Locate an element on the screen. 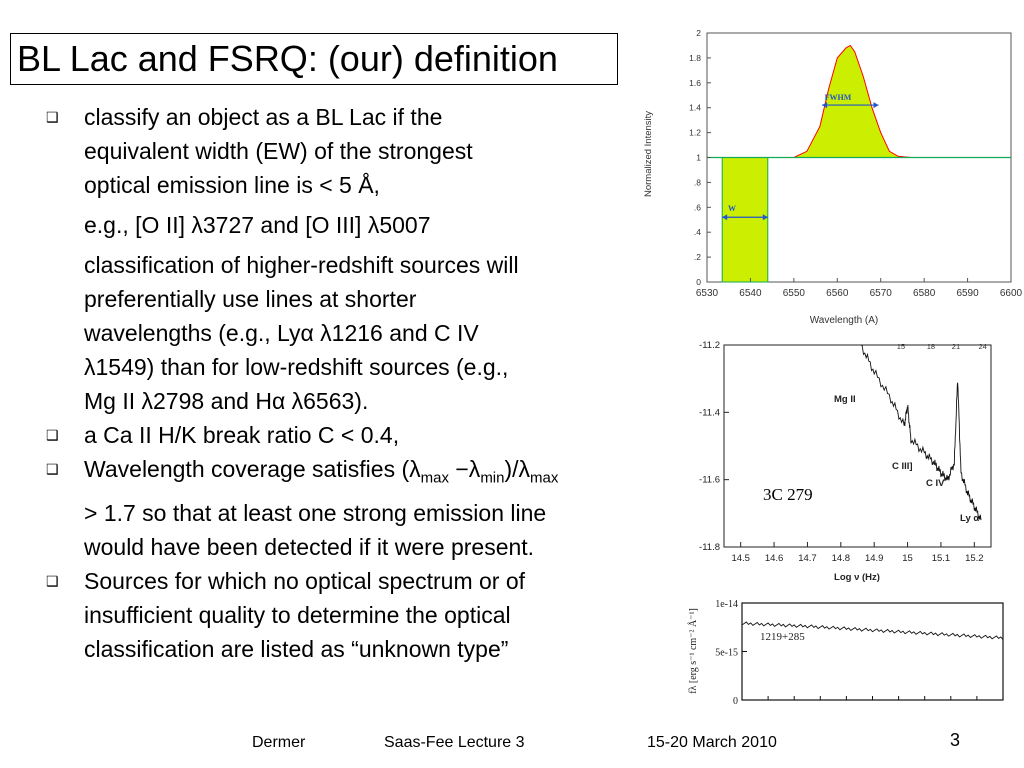 The width and height of the screenshot is (1024, 768). y-tick-label: -11.6 is located at coordinates (709, 480).